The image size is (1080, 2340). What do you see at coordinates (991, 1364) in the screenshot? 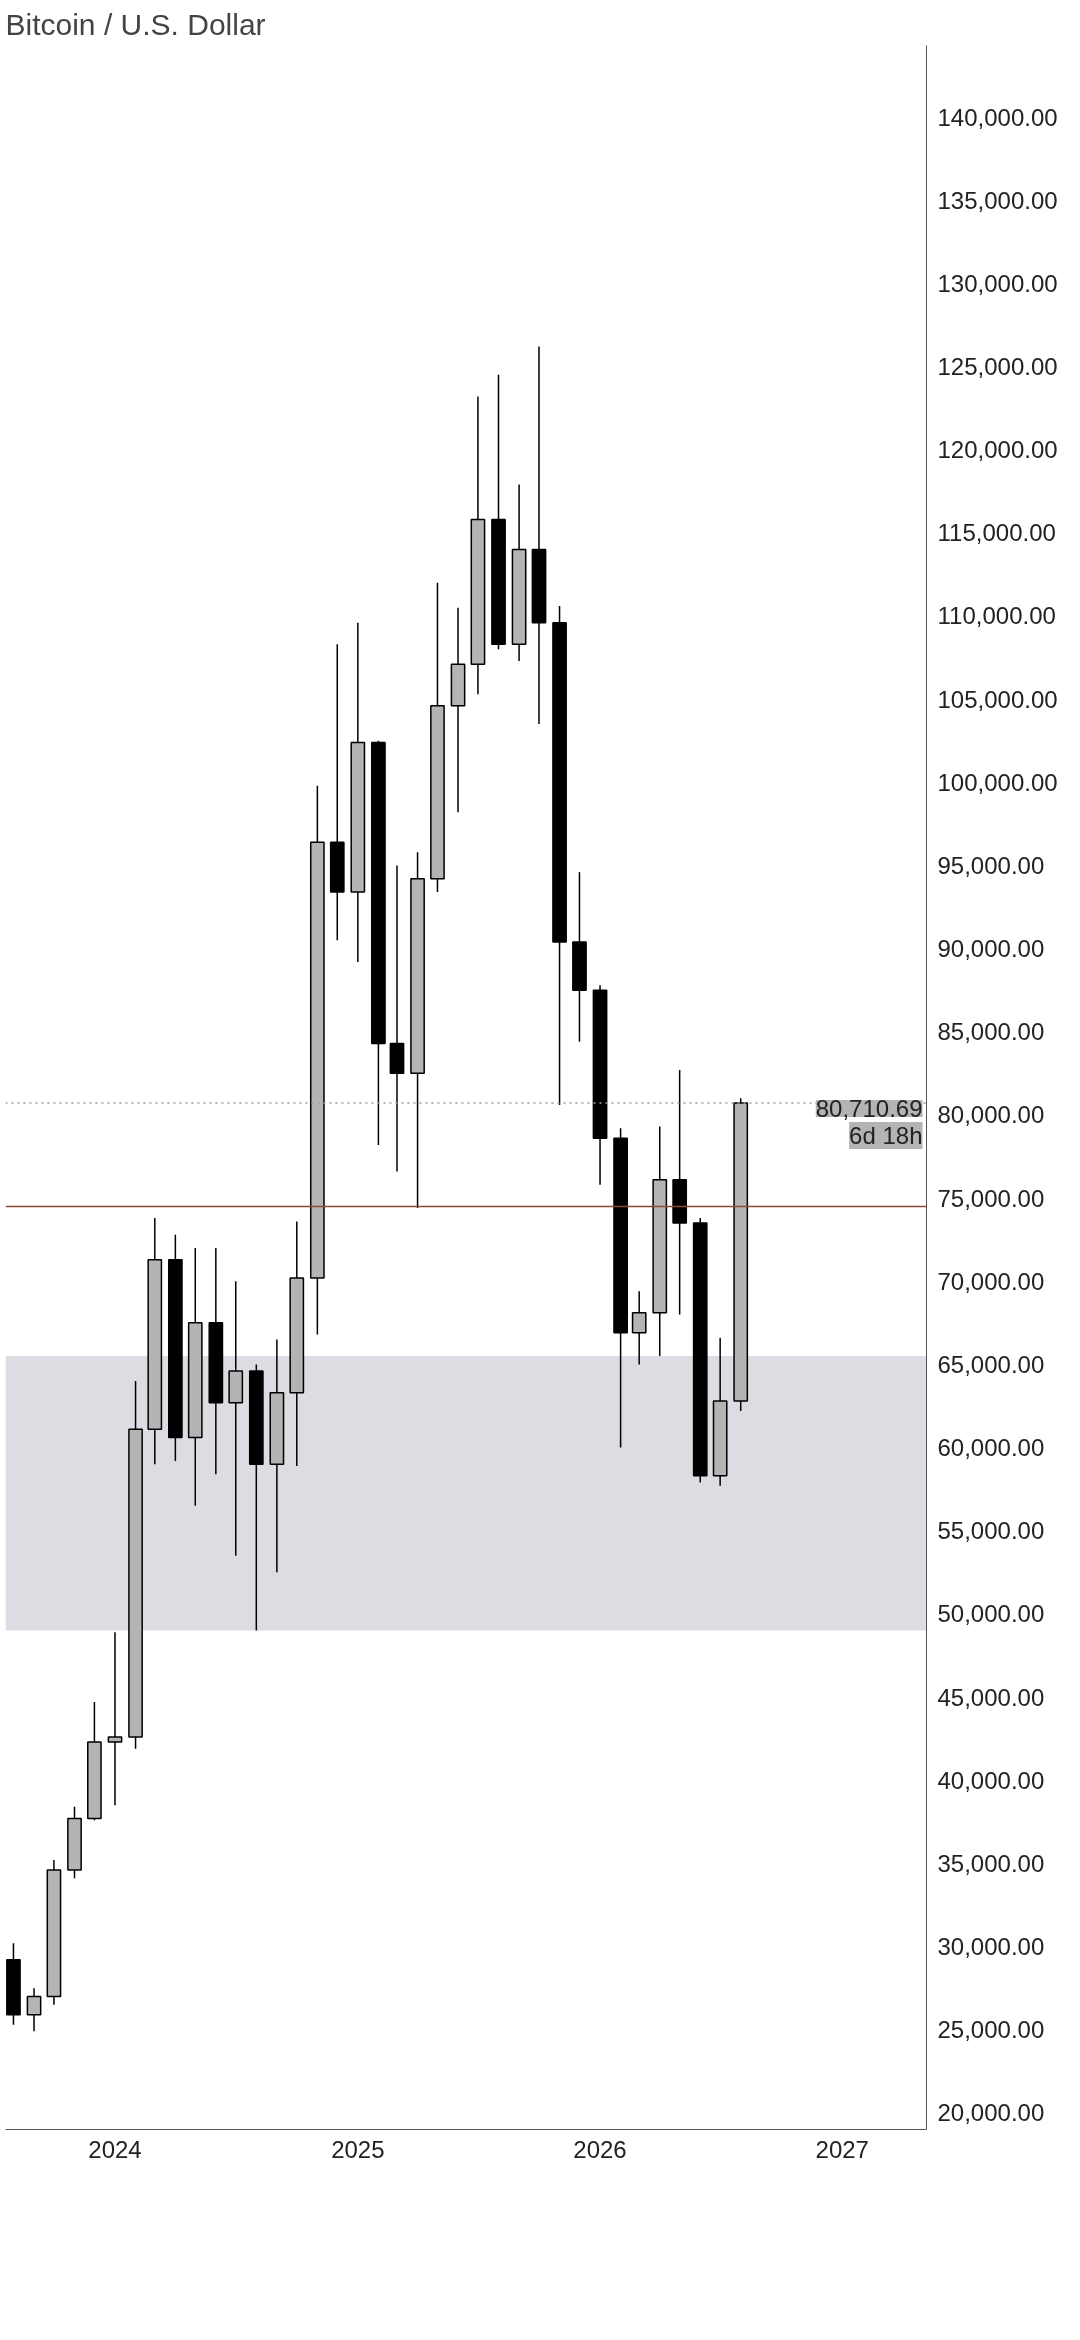
I see `y-tick-label: 65,000.00` at bounding box center [991, 1364].